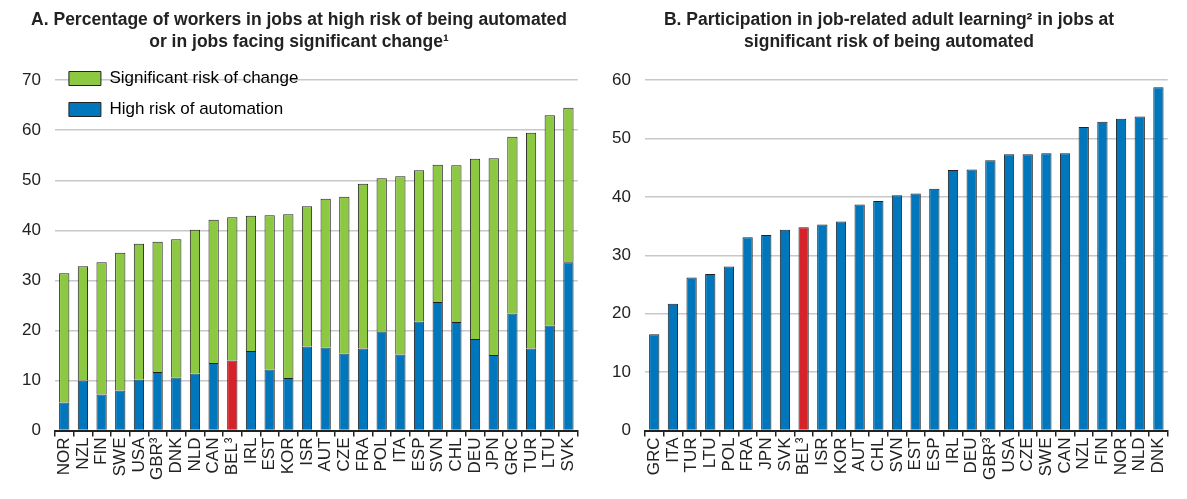 Image resolution: width=1187 pixels, height=499 pixels. What do you see at coordinates (204, 78) in the screenshot?
I see `legend-label: Significant risk of change` at bounding box center [204, 78].